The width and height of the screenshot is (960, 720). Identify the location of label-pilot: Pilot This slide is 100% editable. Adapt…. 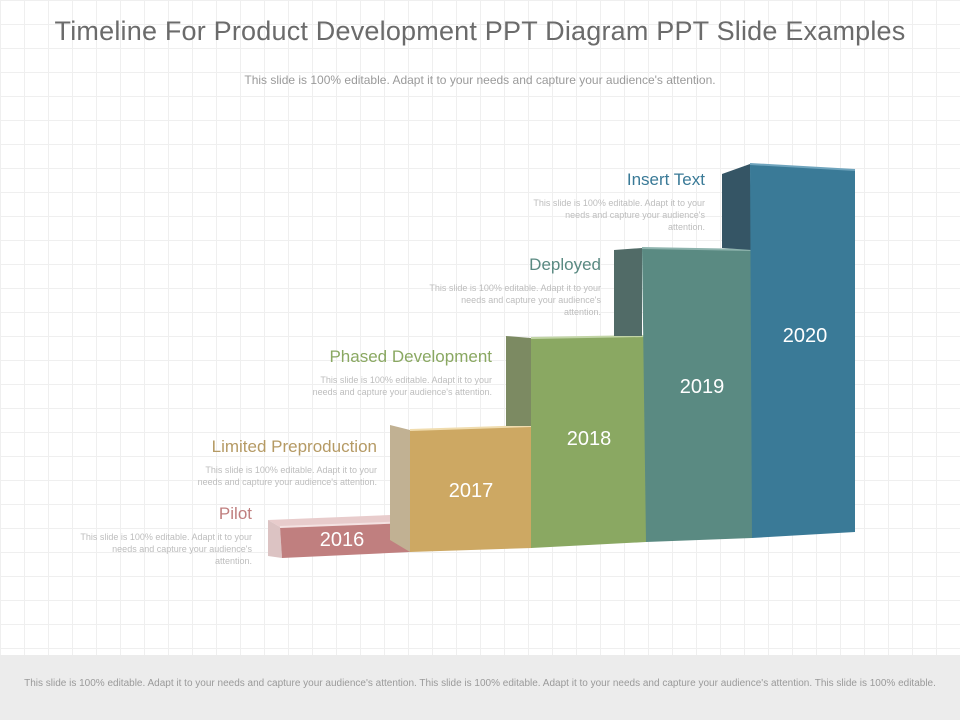
(166, 535).